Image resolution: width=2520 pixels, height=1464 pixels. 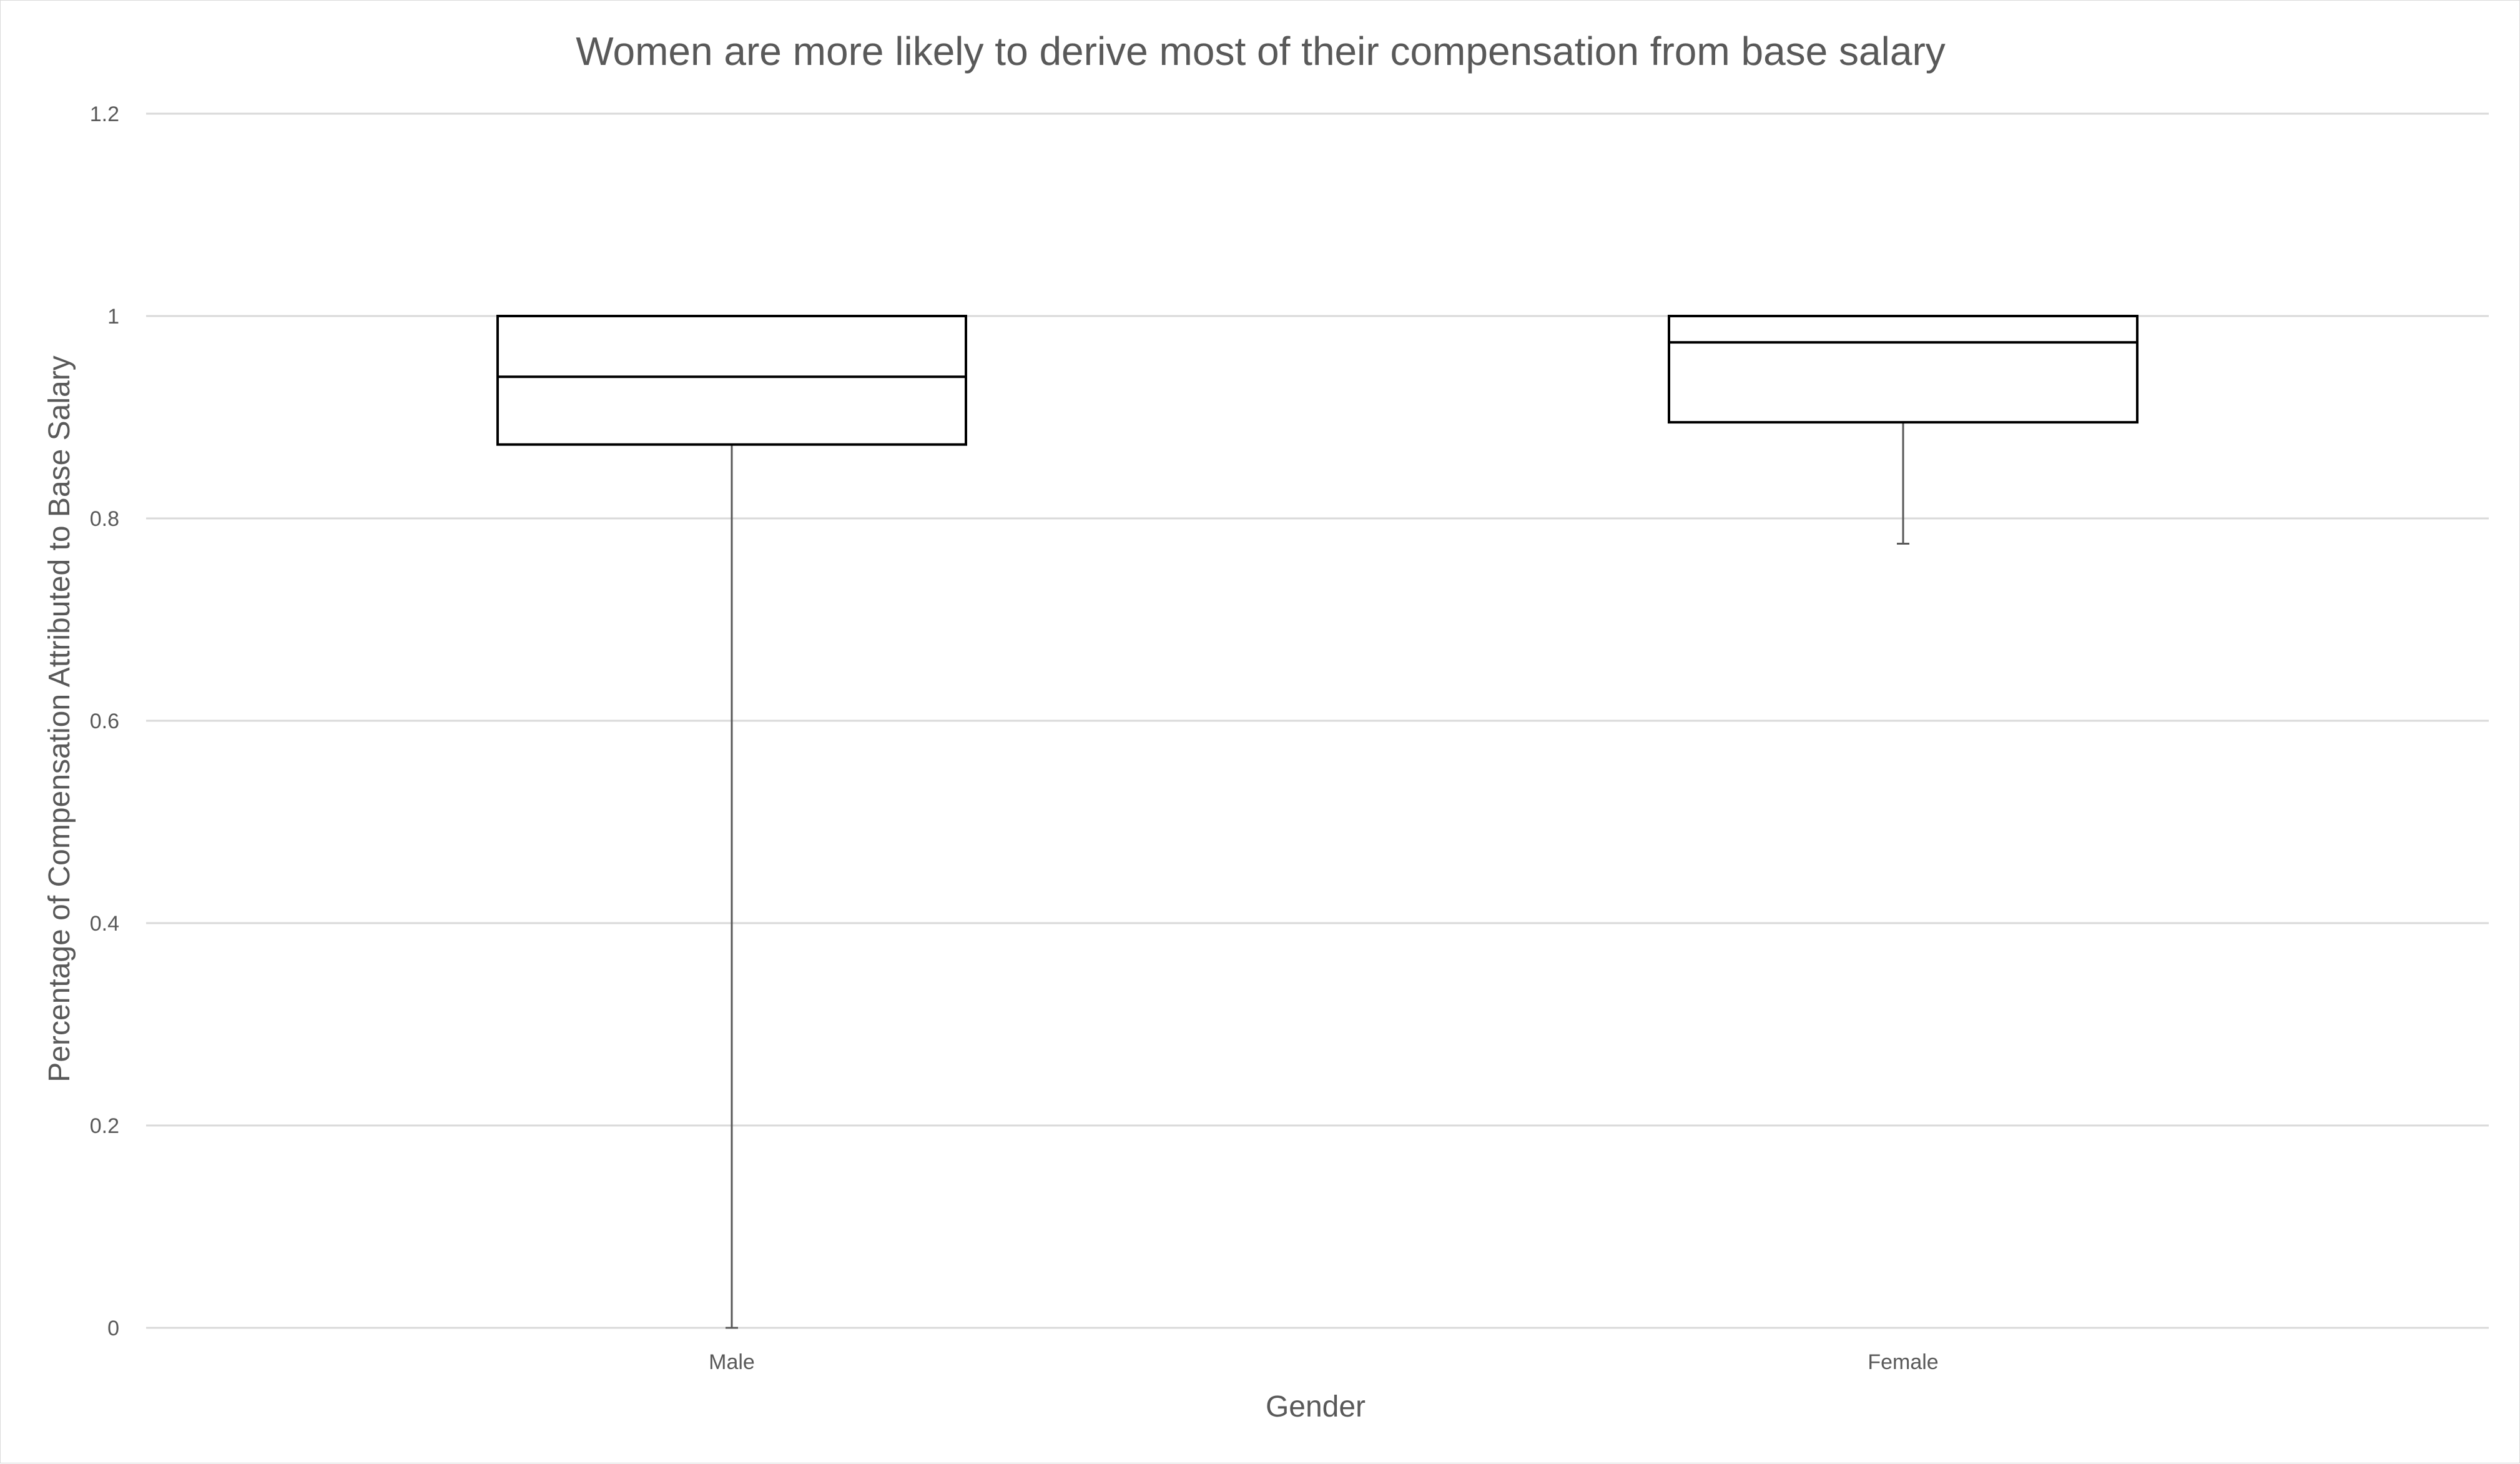 What do you see at coordinates (113, 1328) in the screenshot?
I see `y-tick-label: 0` at bounding box center [113, 1328].